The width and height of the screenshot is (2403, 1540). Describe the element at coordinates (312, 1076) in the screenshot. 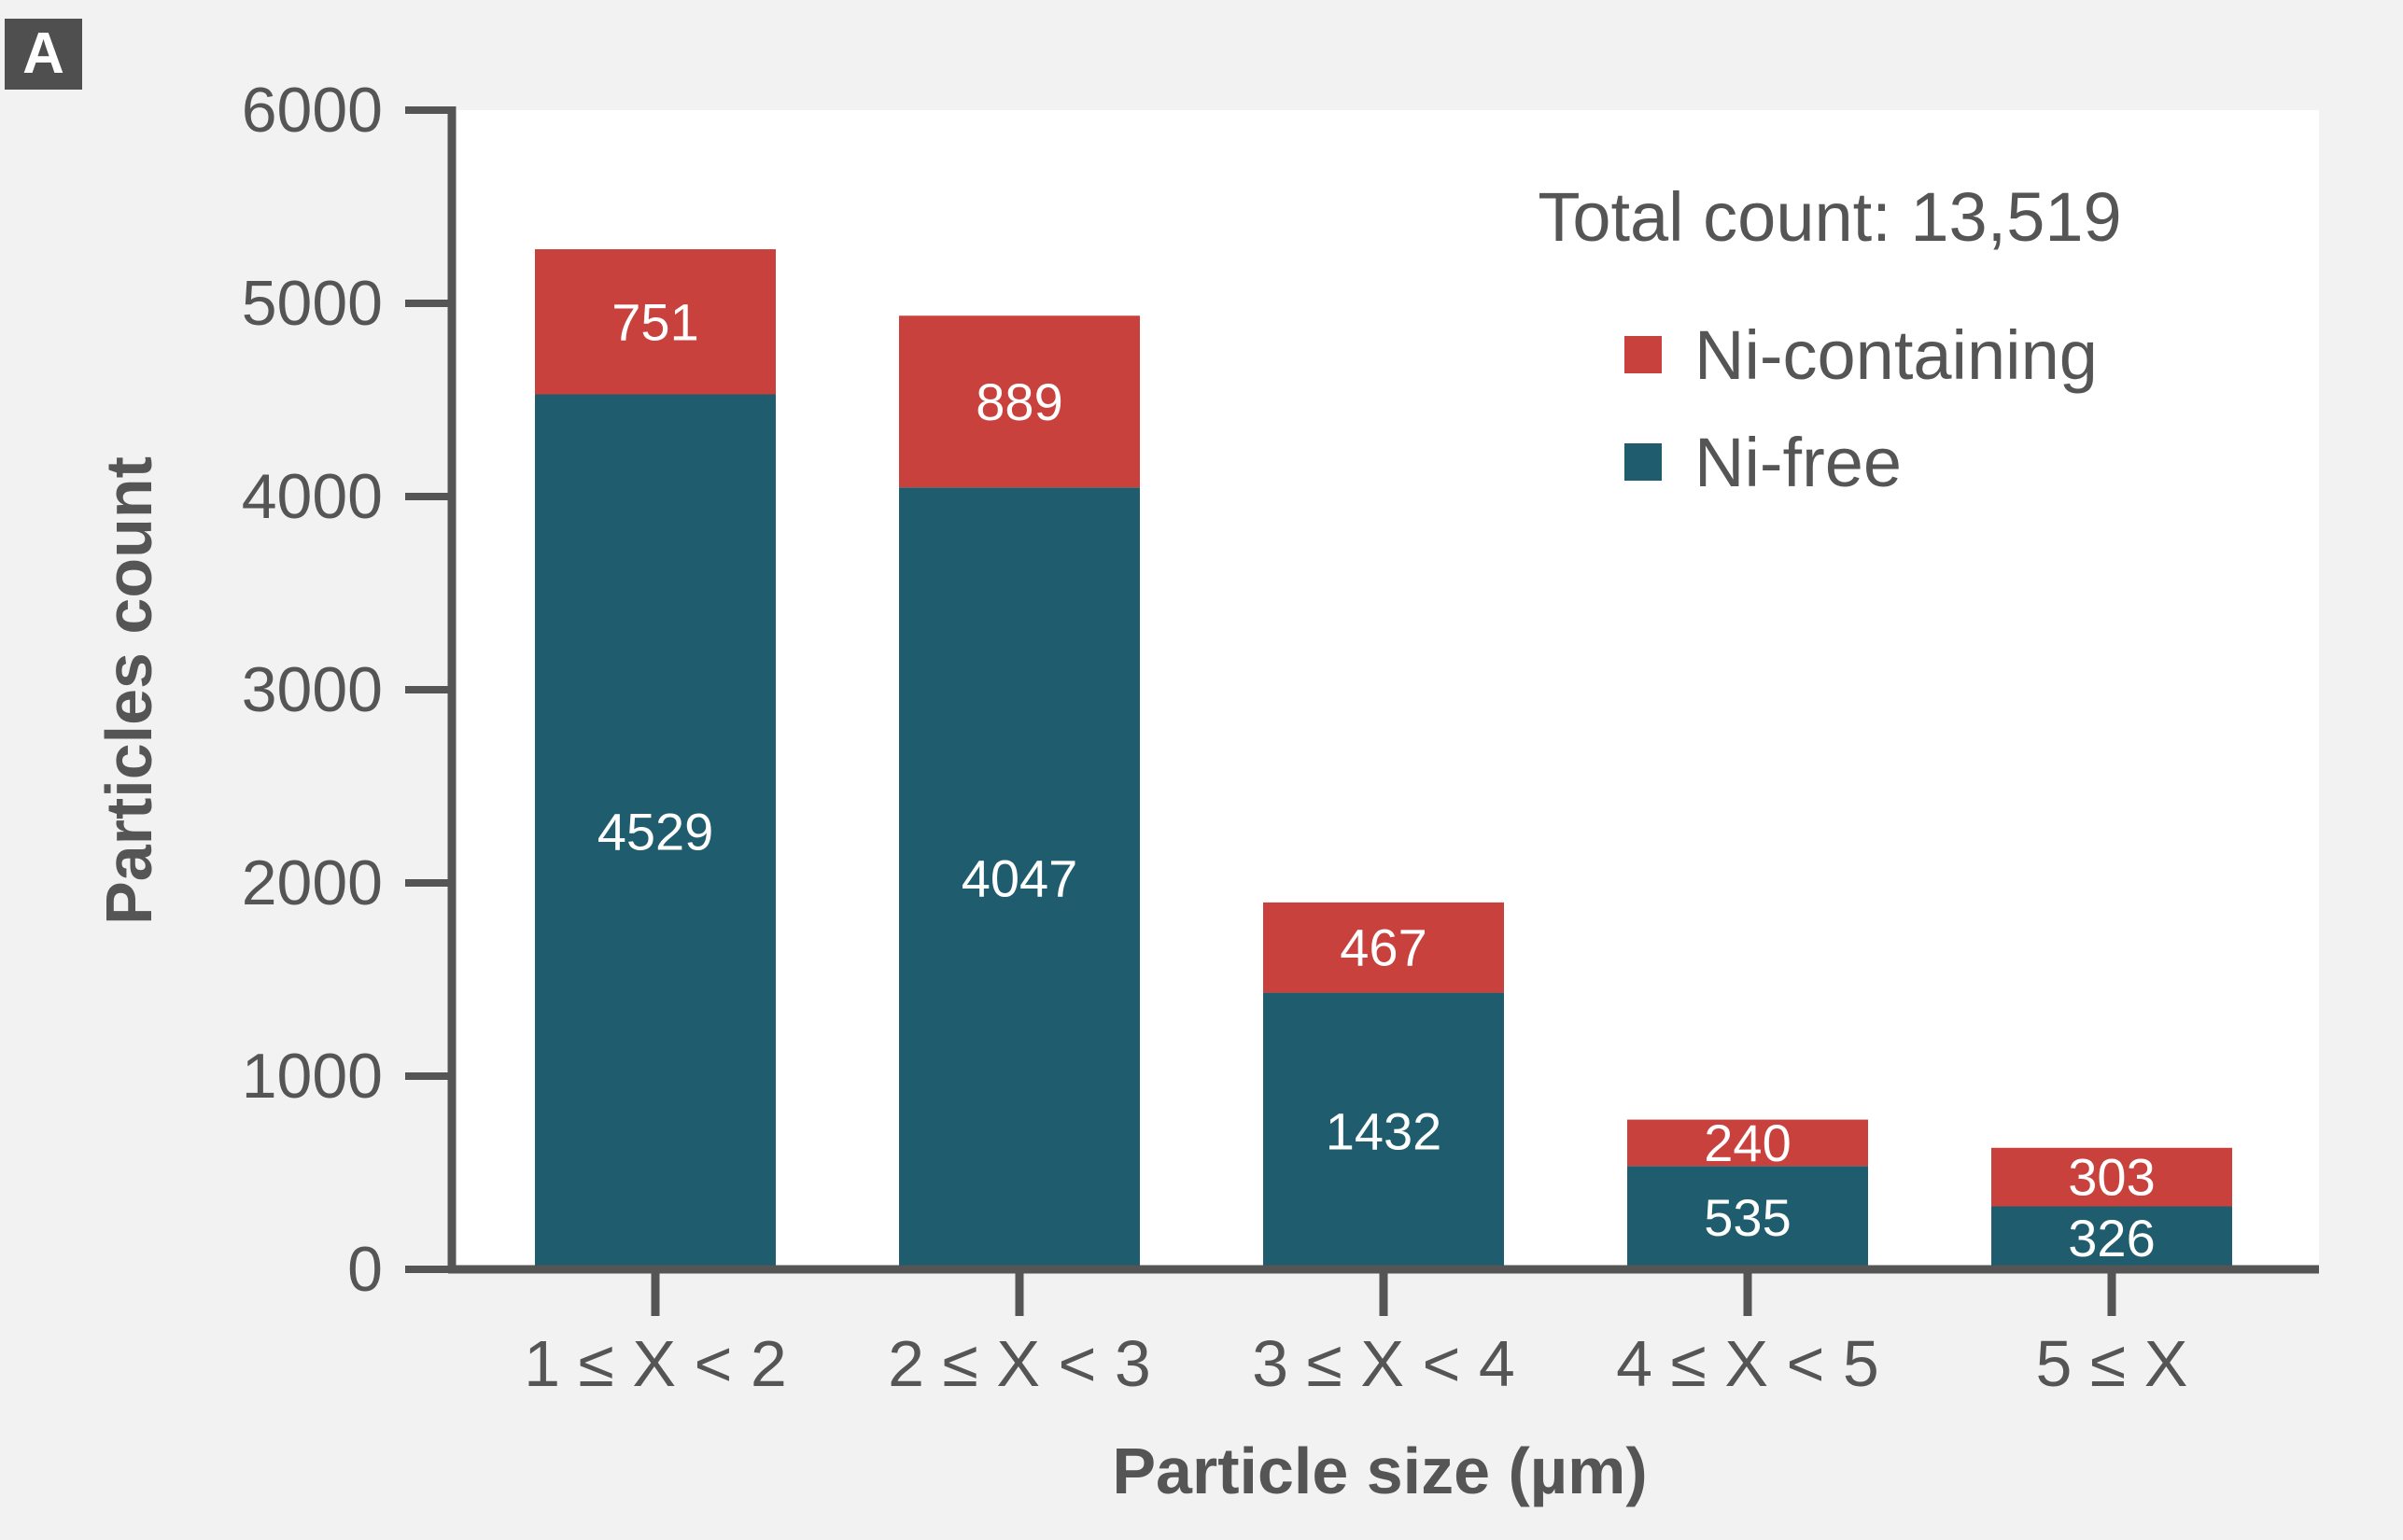

I see `y-tick-label-1000: 1000` at that location.